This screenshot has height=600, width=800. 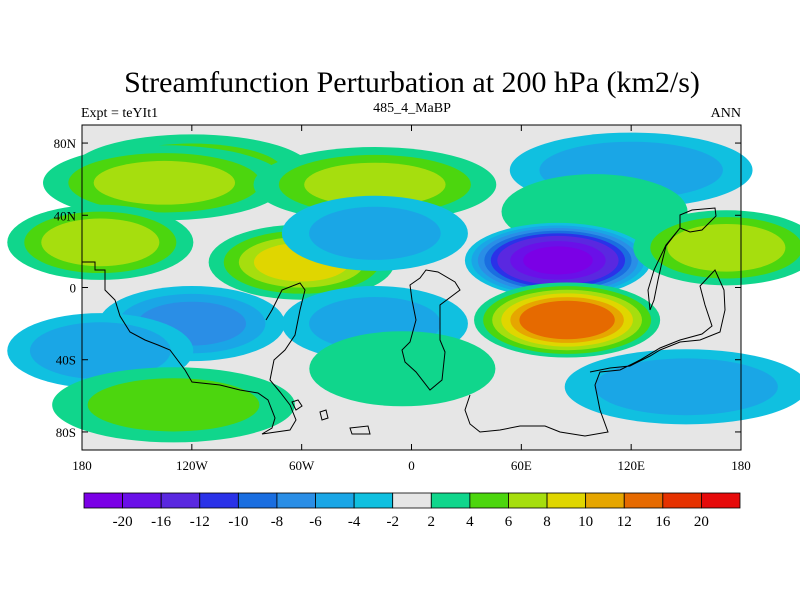 What do you see at coordinates (663, 522) in the screenshot?
I see `colorbar-label-14: 16` at bounding box center [663, 522].